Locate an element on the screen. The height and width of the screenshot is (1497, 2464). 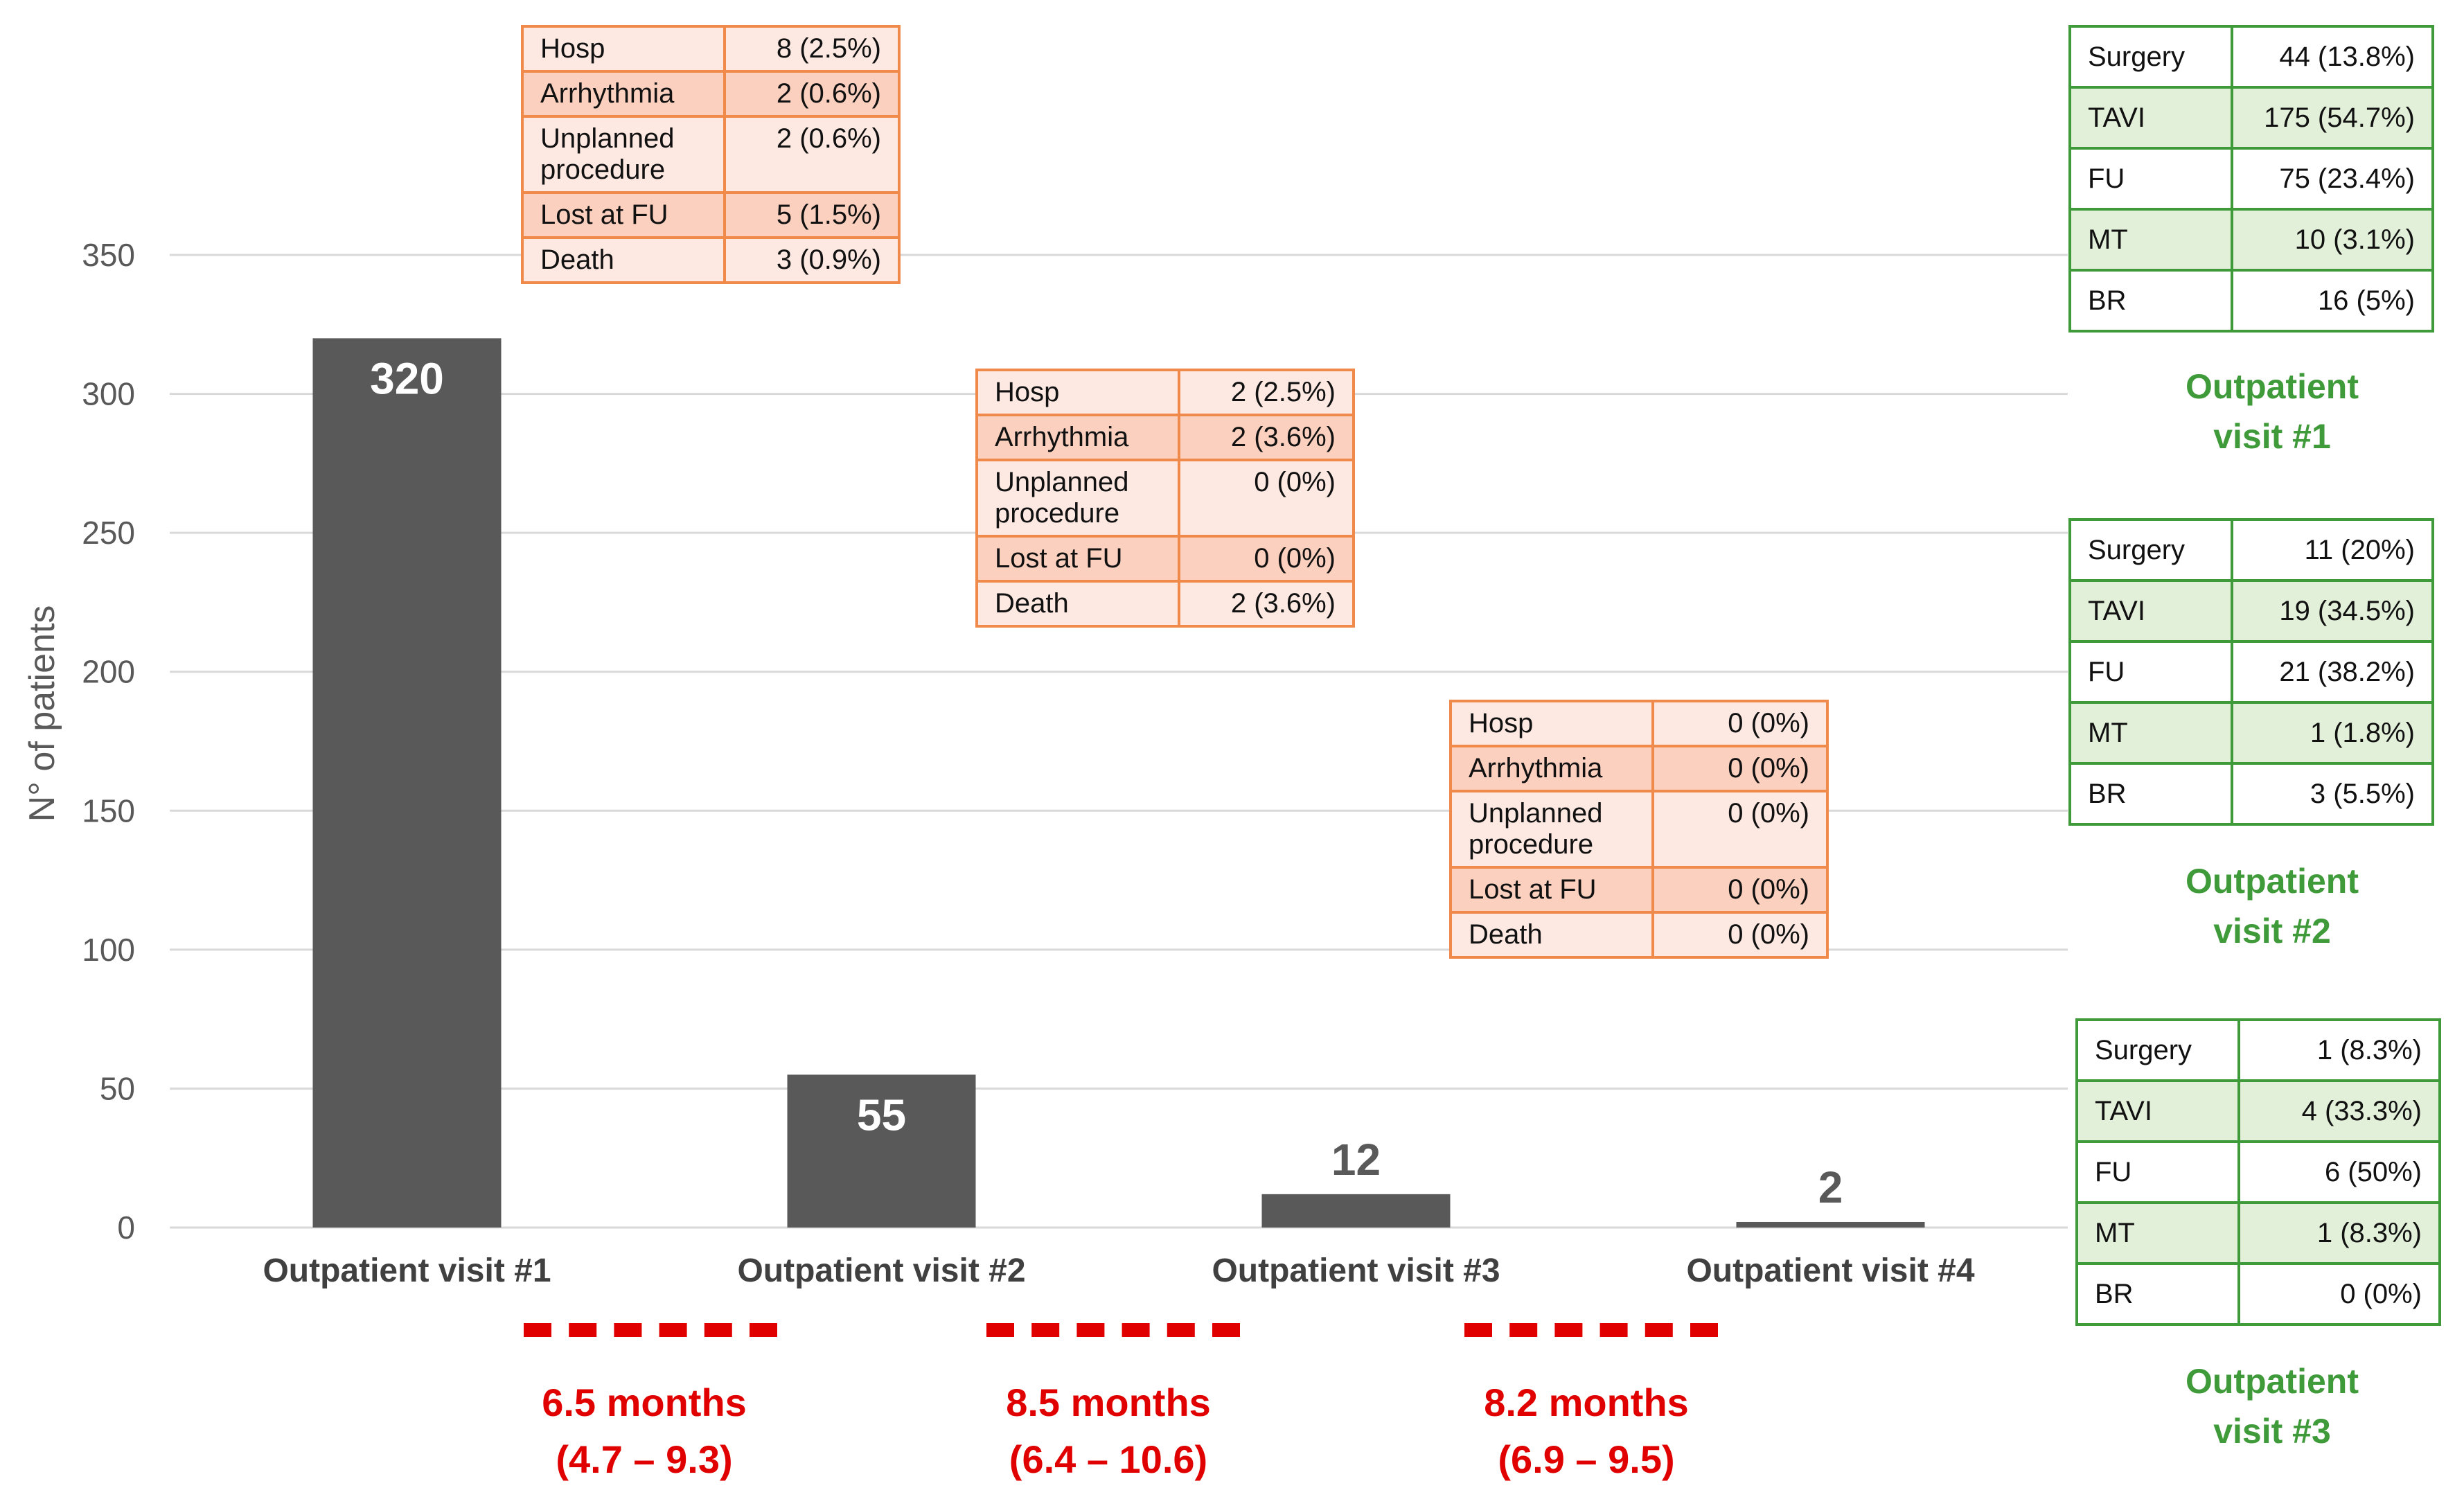
y-tick-label: 350 is located at coordinates (108, 255).